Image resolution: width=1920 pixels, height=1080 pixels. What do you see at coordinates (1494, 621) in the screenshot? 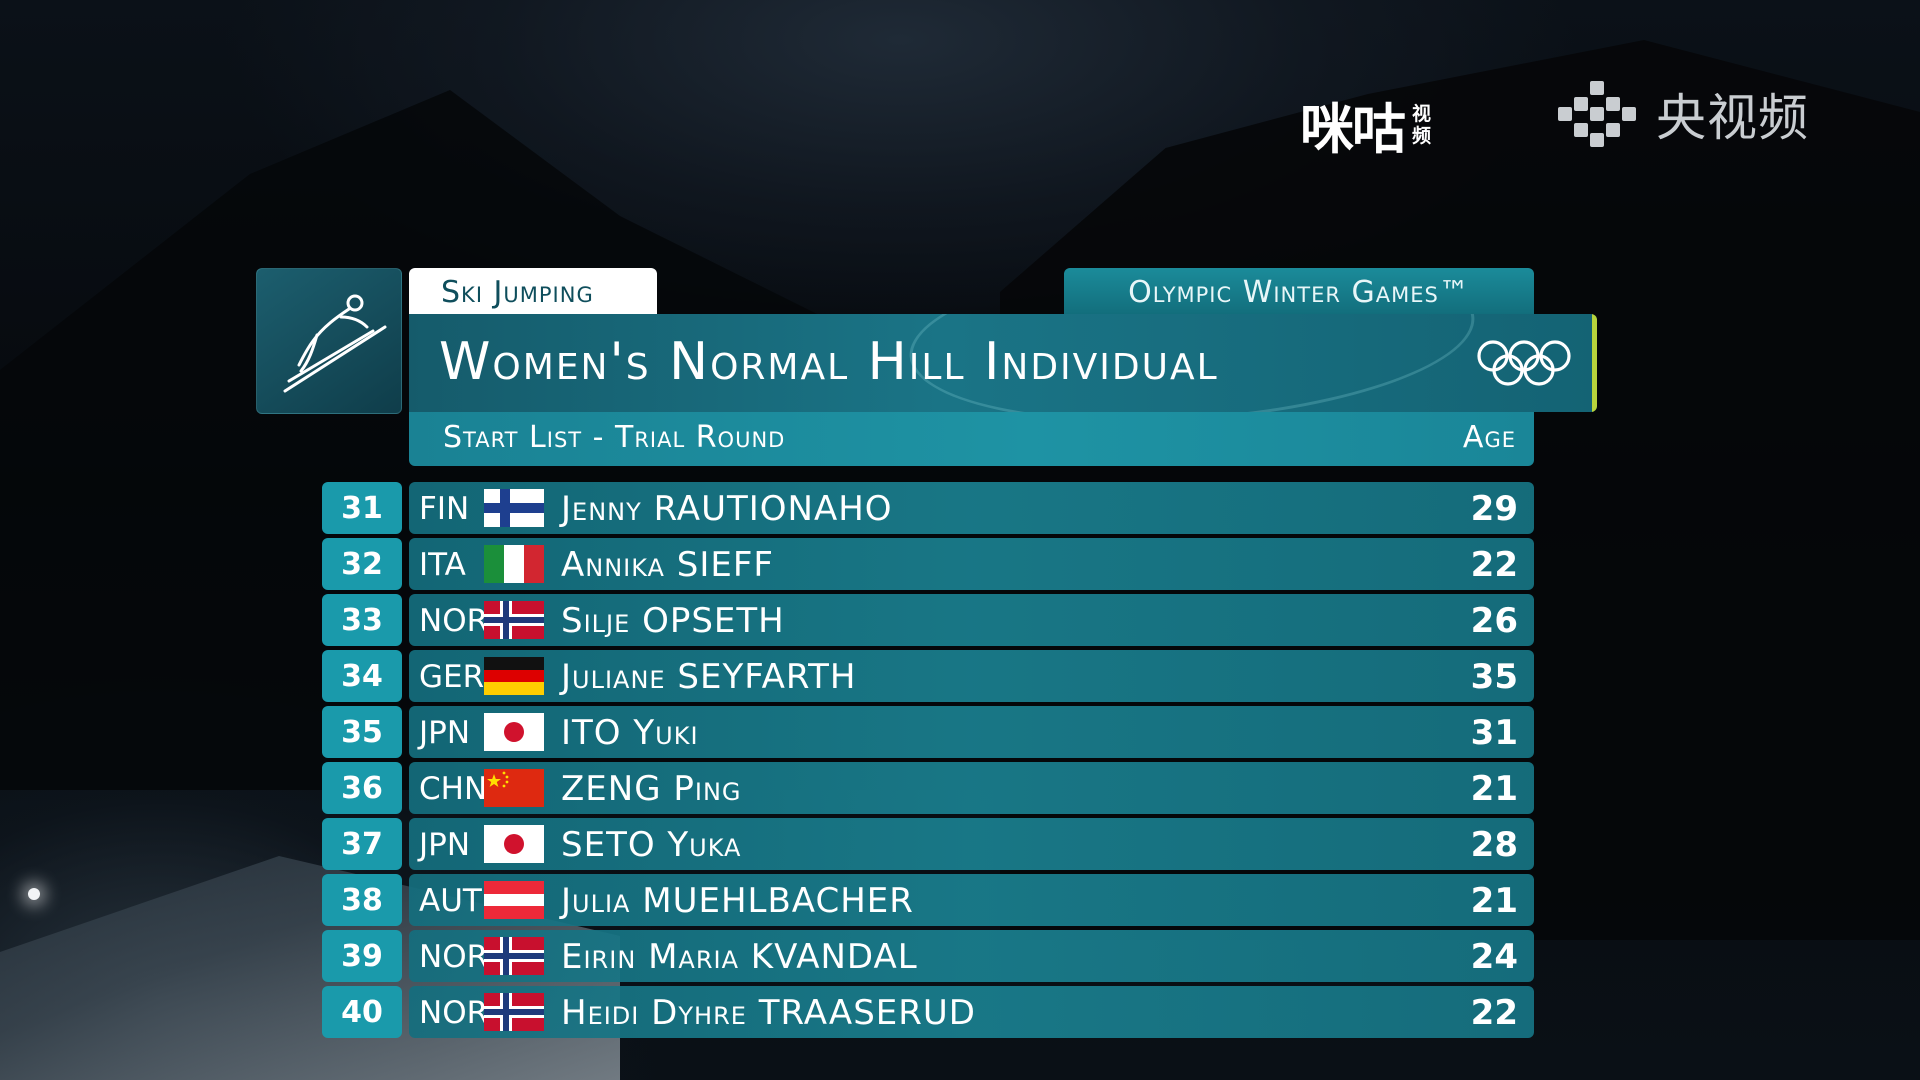
I see `athlete-age: 26` at bounding box center [1494, 621].